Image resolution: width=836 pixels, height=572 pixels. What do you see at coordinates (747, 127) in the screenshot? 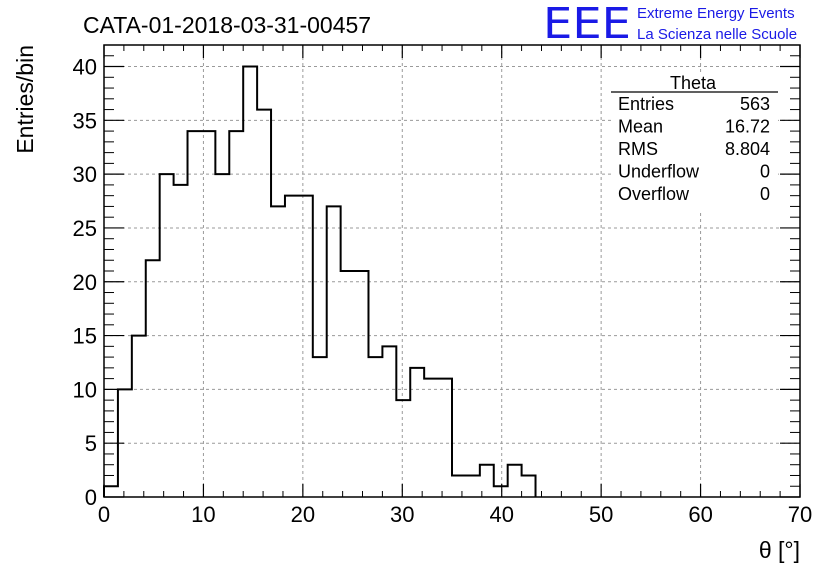
I see `stats-value: 16.72` at bounding box center [747, 127].